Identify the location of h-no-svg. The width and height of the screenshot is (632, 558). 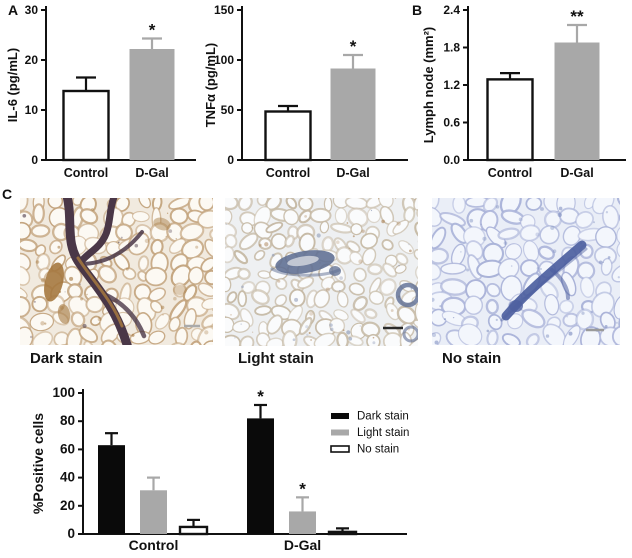
(526, 271).